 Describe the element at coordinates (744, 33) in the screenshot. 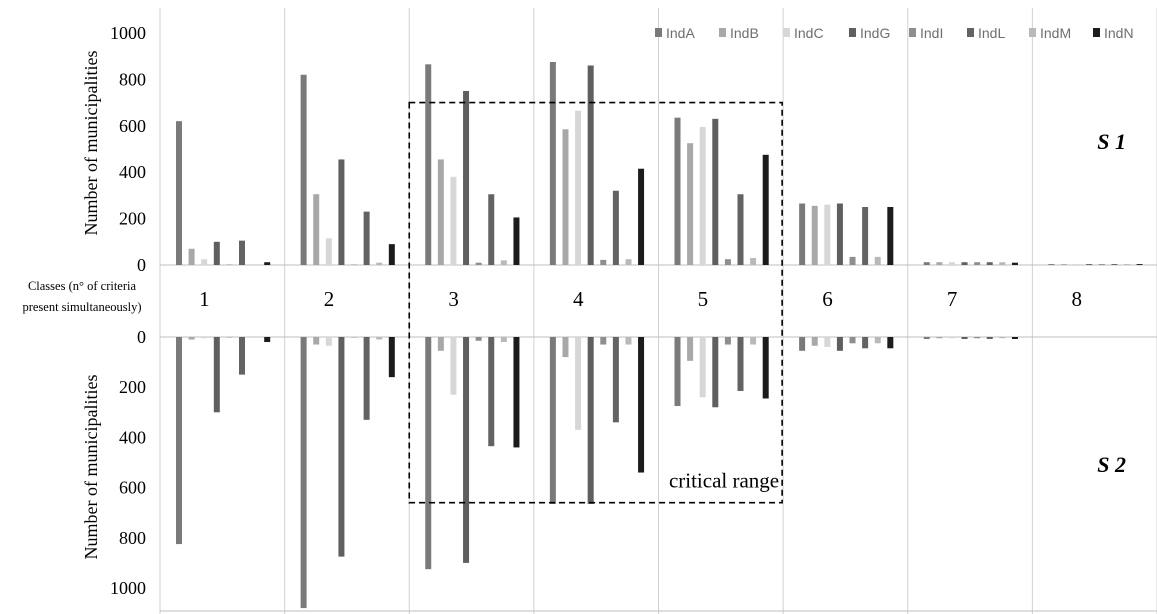

I see `legend-label-indb: IndB` at that location.